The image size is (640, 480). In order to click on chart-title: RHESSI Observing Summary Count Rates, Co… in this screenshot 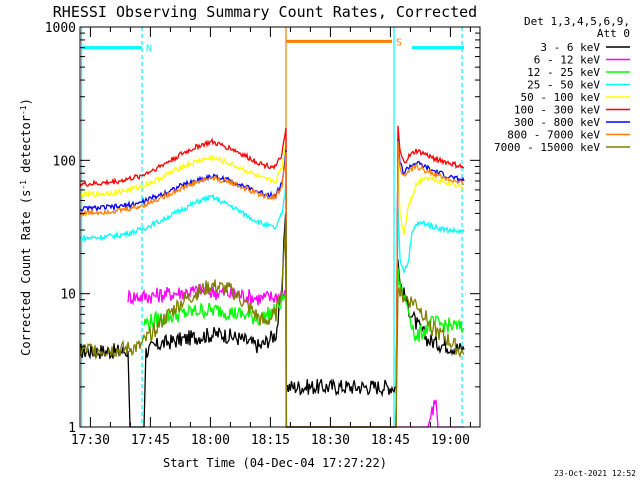, I will do `click(265, 12)`.